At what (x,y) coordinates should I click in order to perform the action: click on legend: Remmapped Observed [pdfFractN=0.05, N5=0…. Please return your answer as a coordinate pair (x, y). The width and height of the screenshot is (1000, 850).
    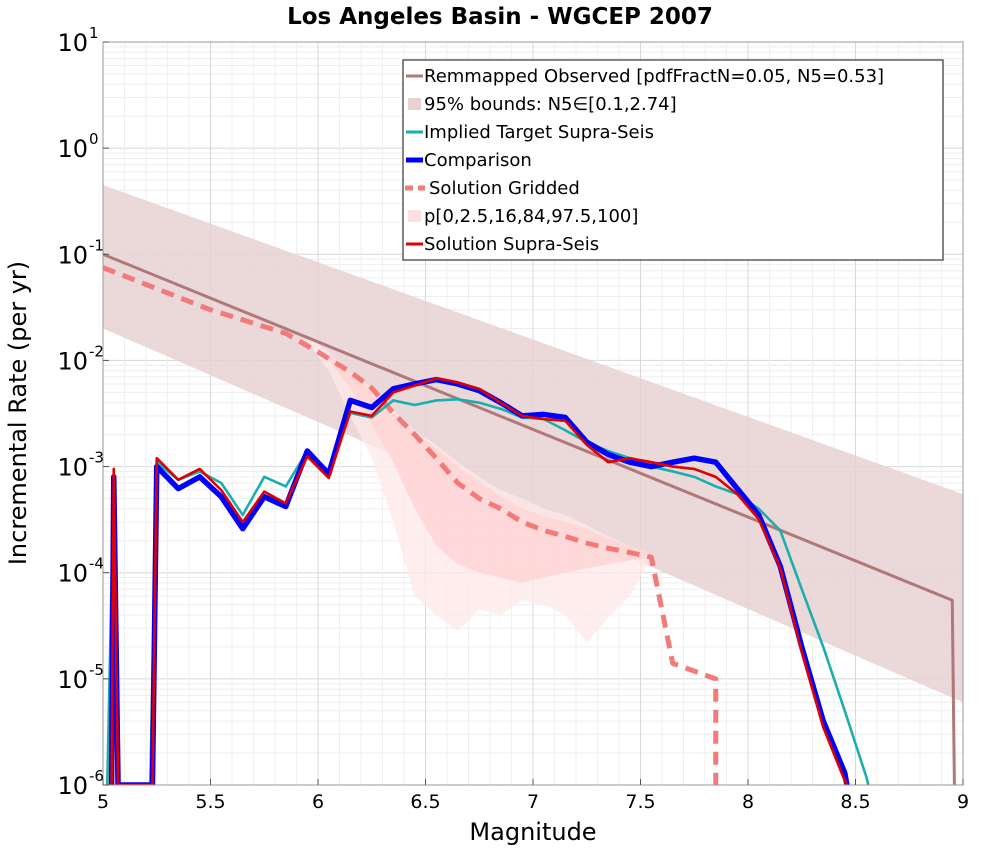
    Looking at the image, I should click on (673, 160).